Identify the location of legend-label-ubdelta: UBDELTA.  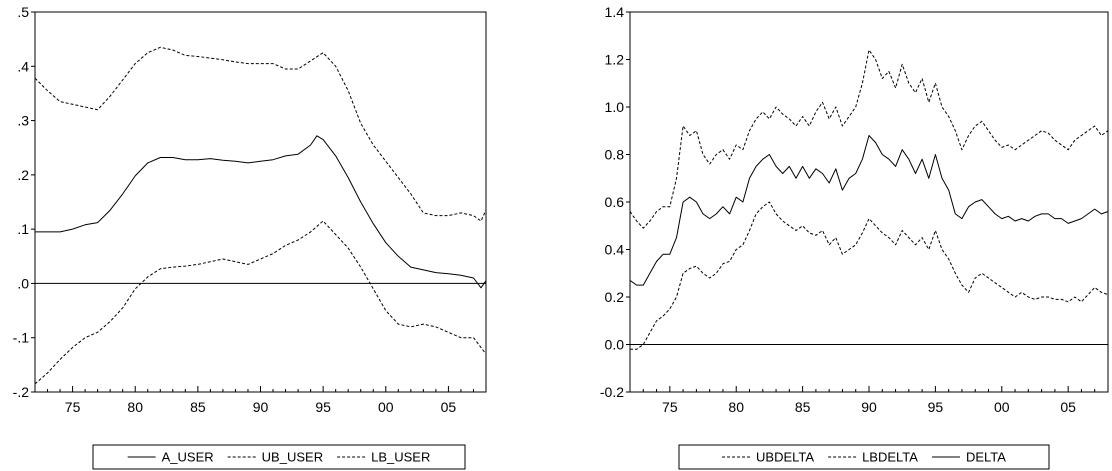
(785, 457).